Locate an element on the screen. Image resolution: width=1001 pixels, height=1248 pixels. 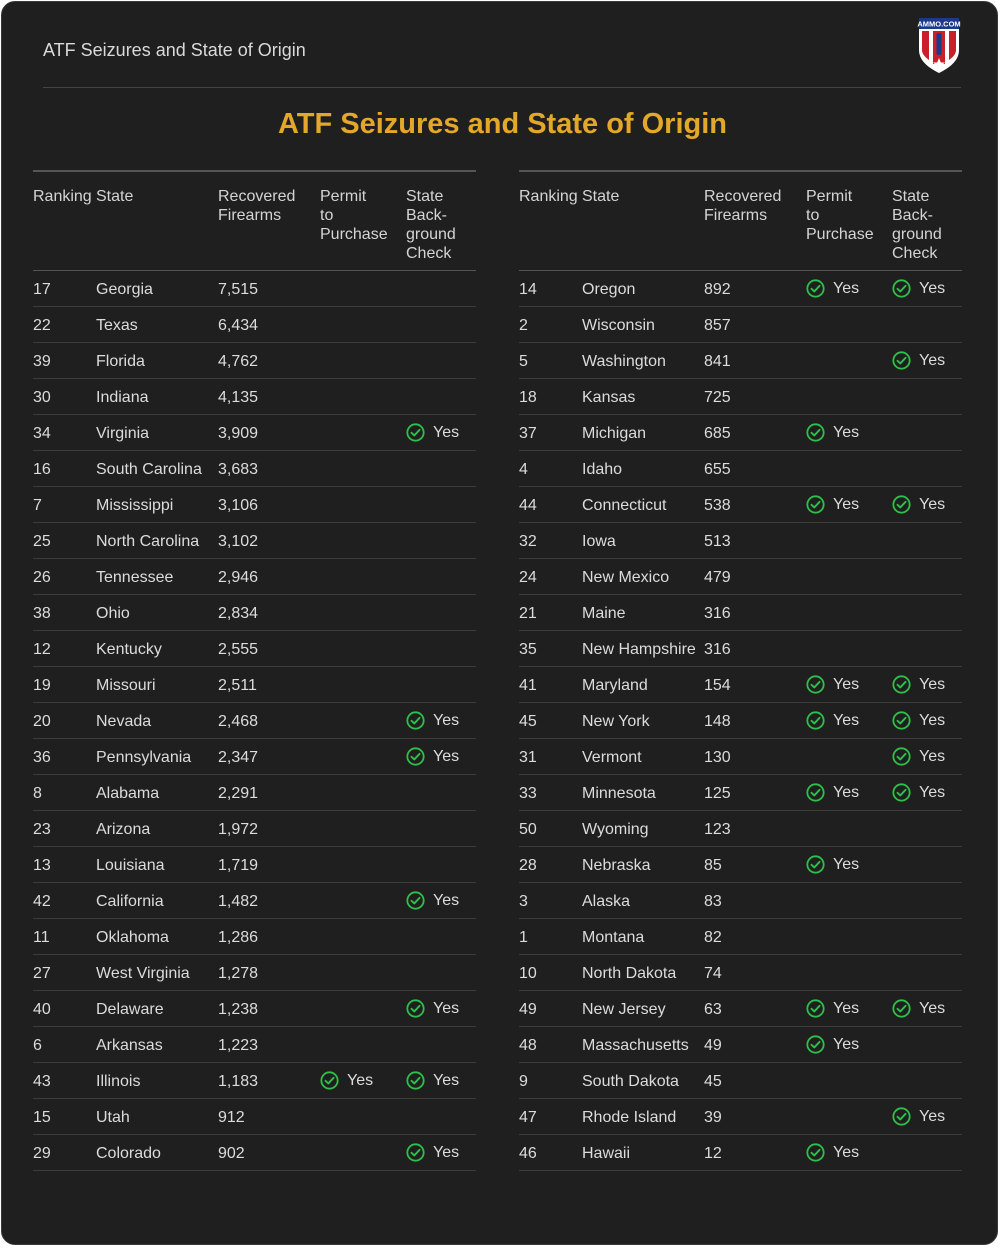
cell-ranking: 31 is located at coordinates (528, 757).